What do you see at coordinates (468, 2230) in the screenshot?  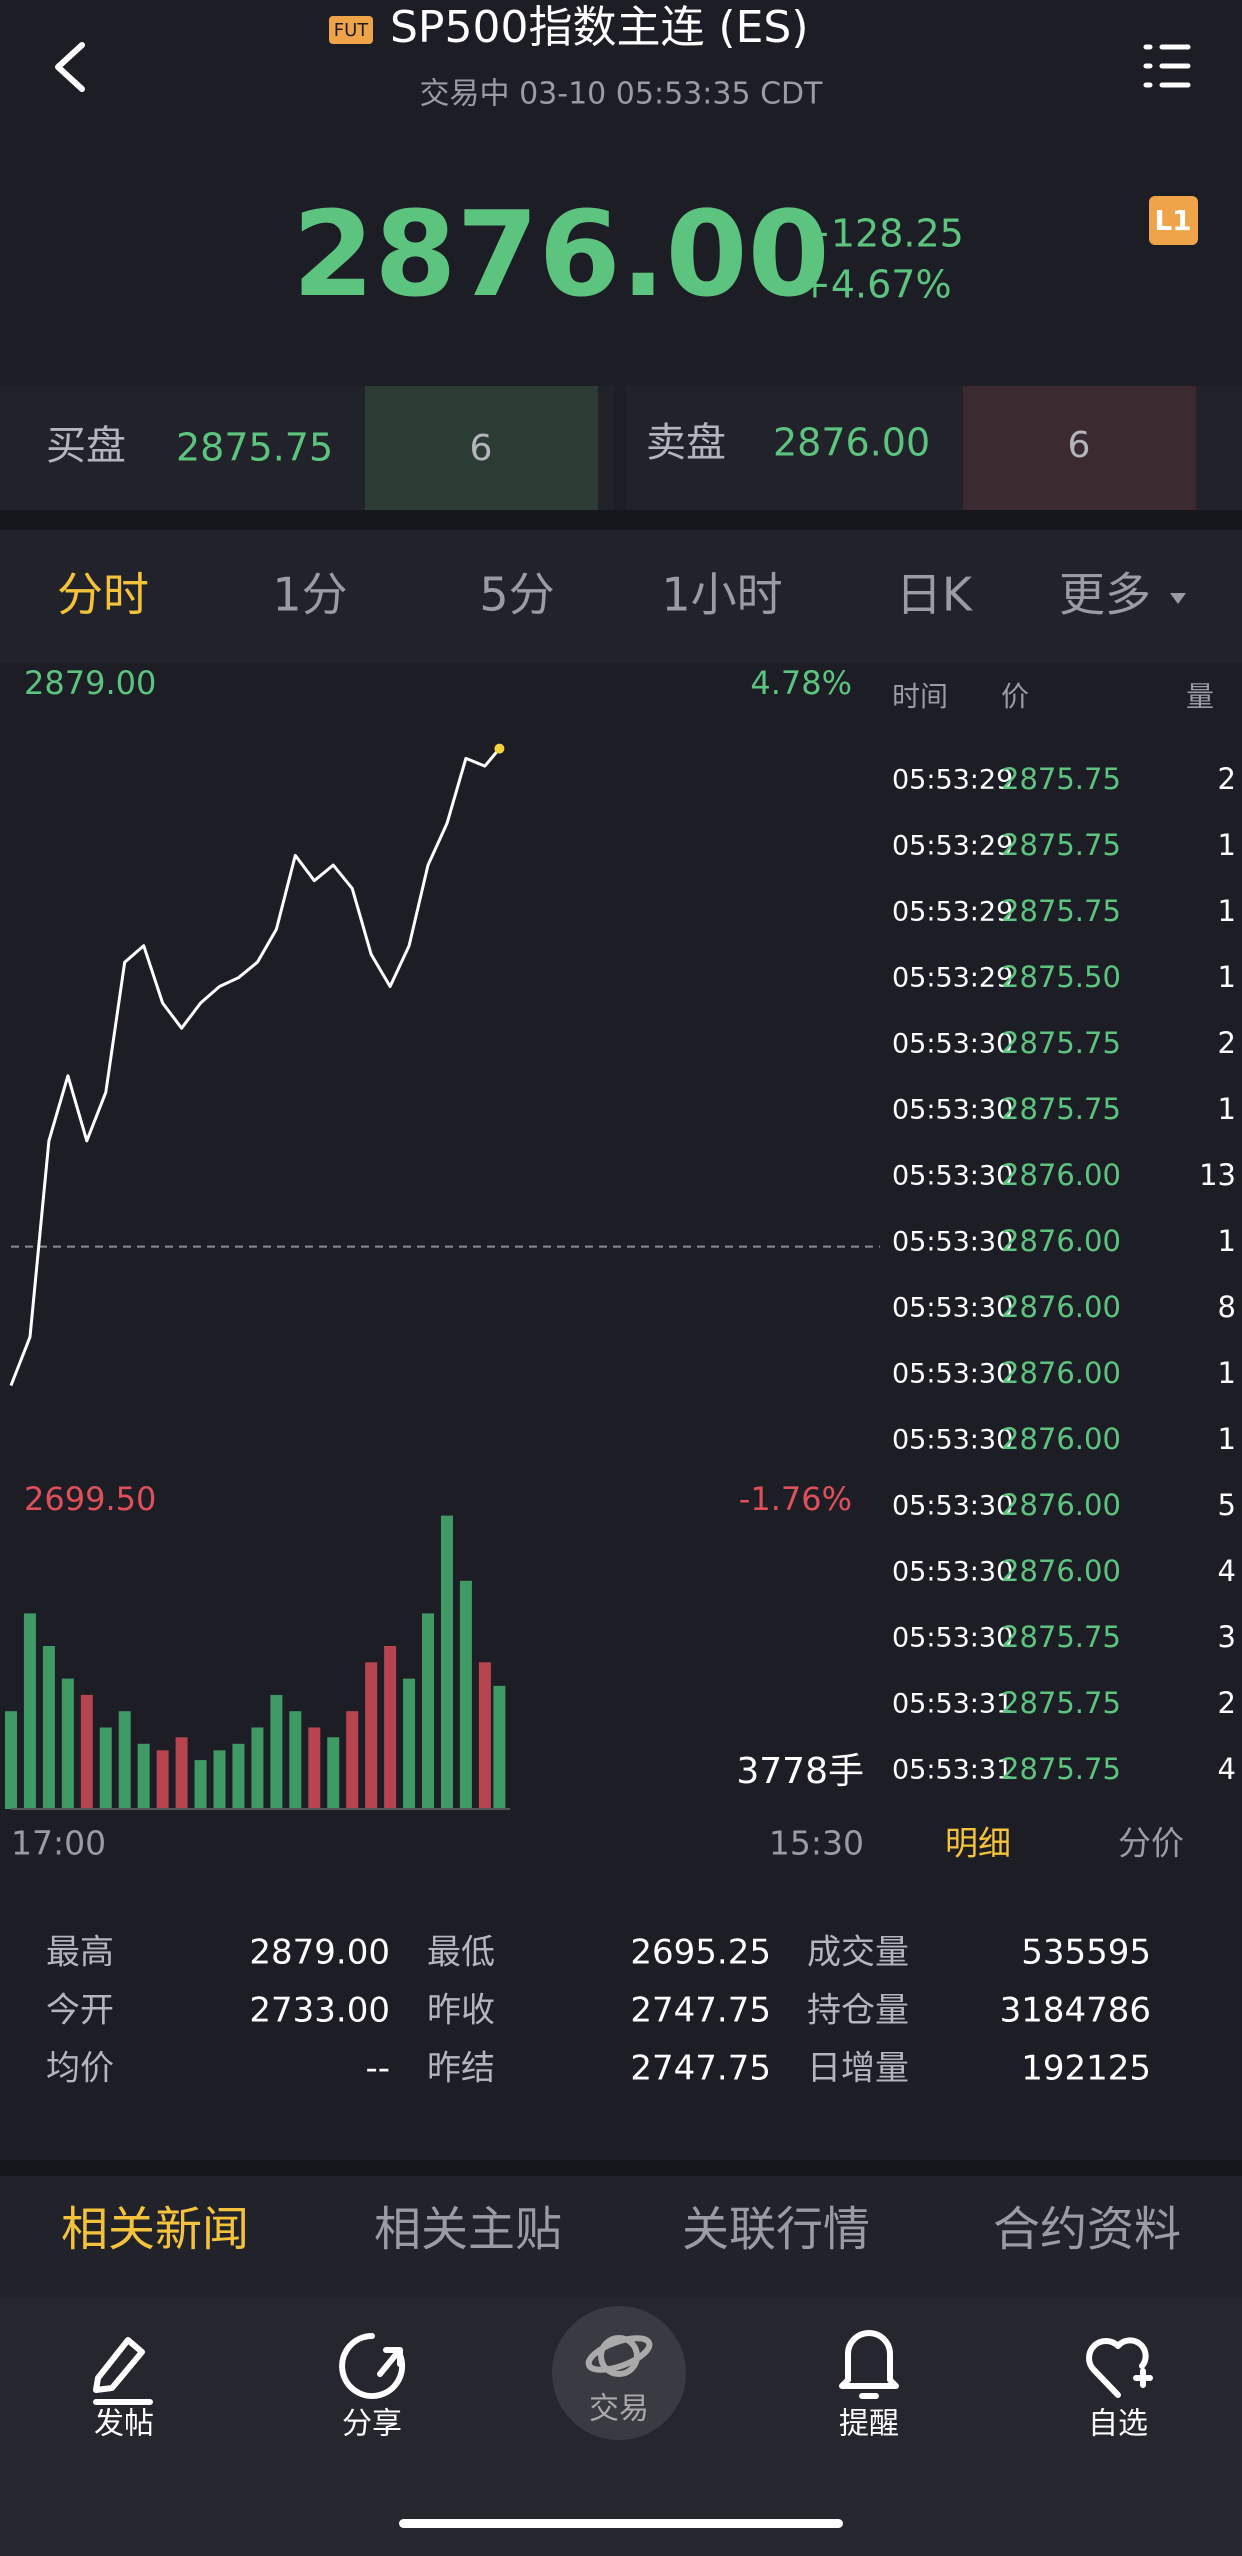 I see `news-tab: 相关主贴` at bounding box center [468, 2230].